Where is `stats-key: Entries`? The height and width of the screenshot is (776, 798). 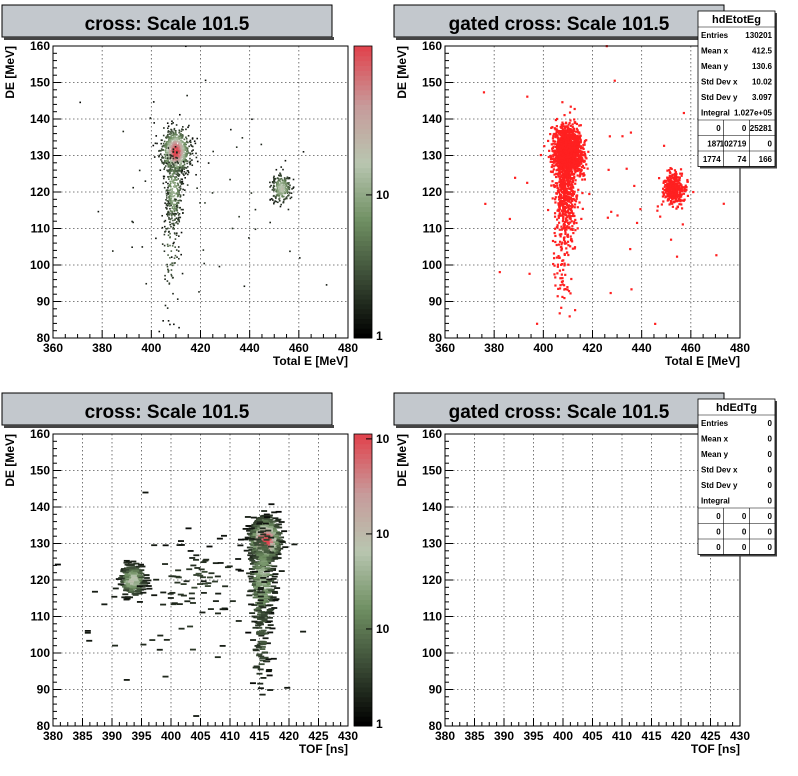
stats-key: Entries is located at coordinates (715, 35).